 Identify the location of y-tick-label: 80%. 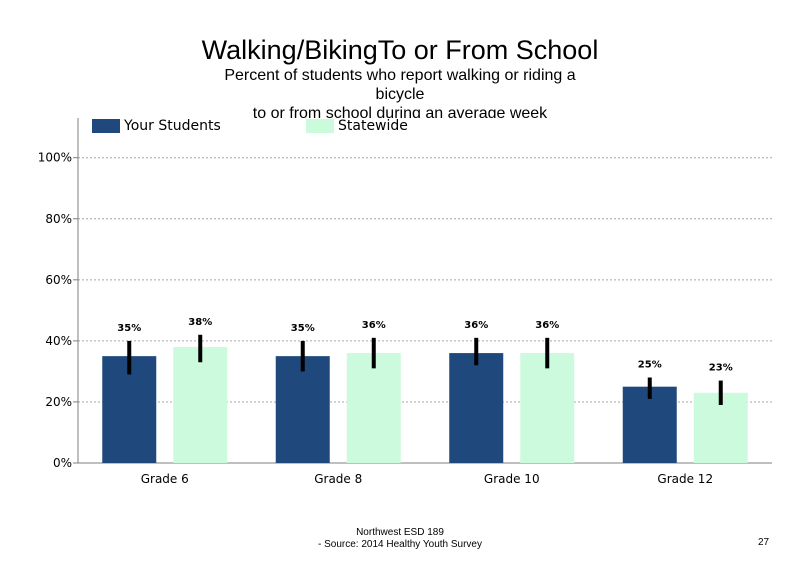
(58, 219).